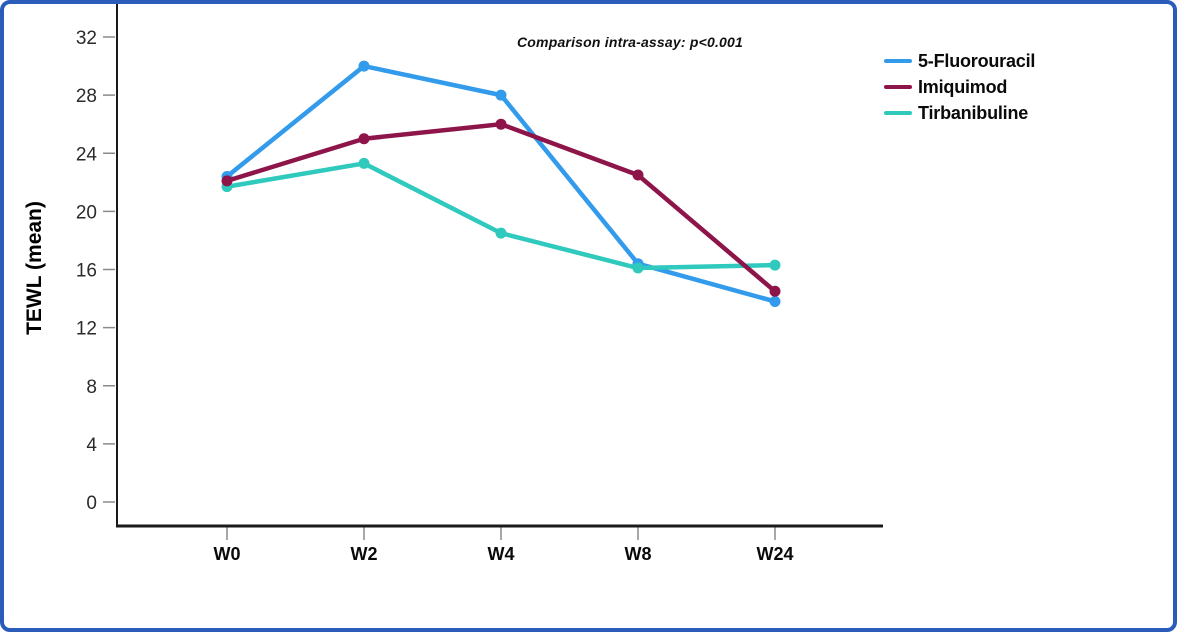 The image size is (1177, 632). What do you see at coordinates (501, 554) in the screenshot?
I see `x-tick-label: W4` at bounding box center [501, 554].